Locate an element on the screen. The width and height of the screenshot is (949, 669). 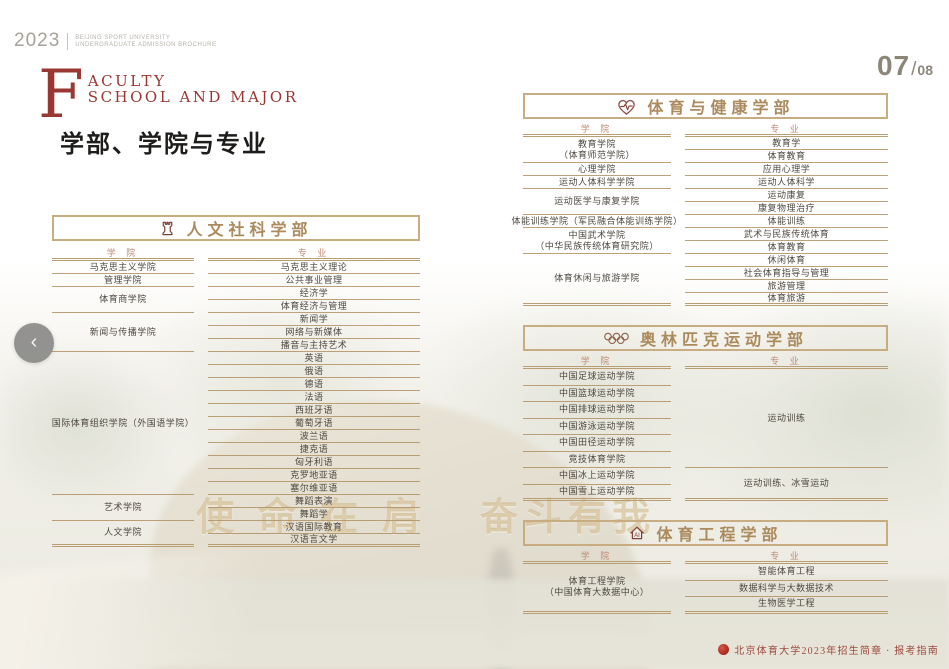
cell-text: 中国游泳运动学院 is located at coordinates (596, 425).